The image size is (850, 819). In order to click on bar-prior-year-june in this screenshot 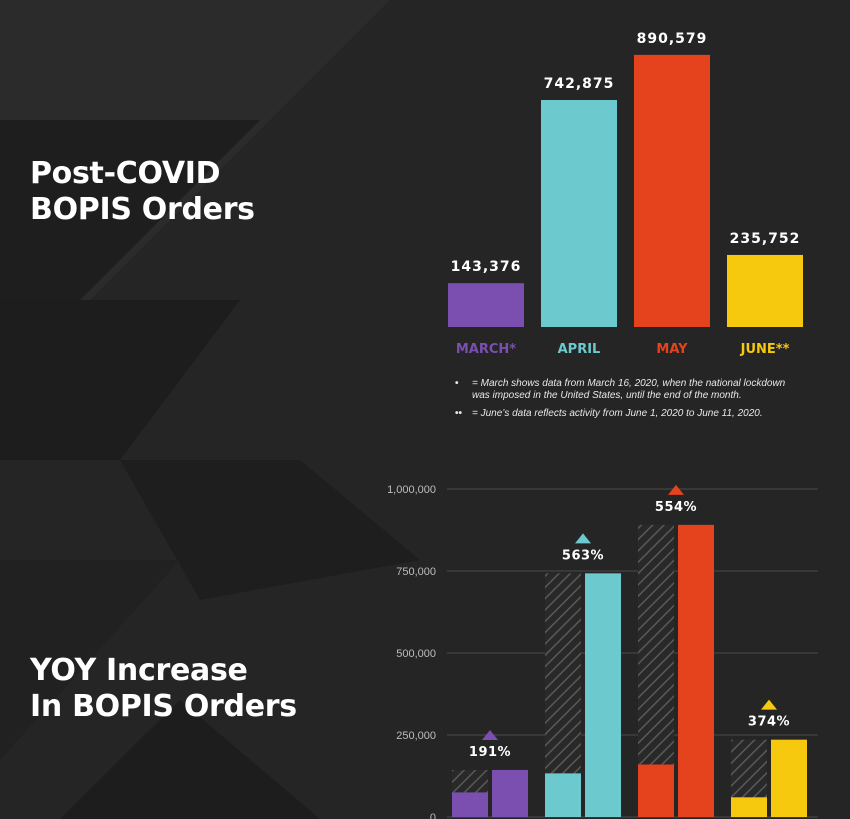, I will do `click(749, 807)`.